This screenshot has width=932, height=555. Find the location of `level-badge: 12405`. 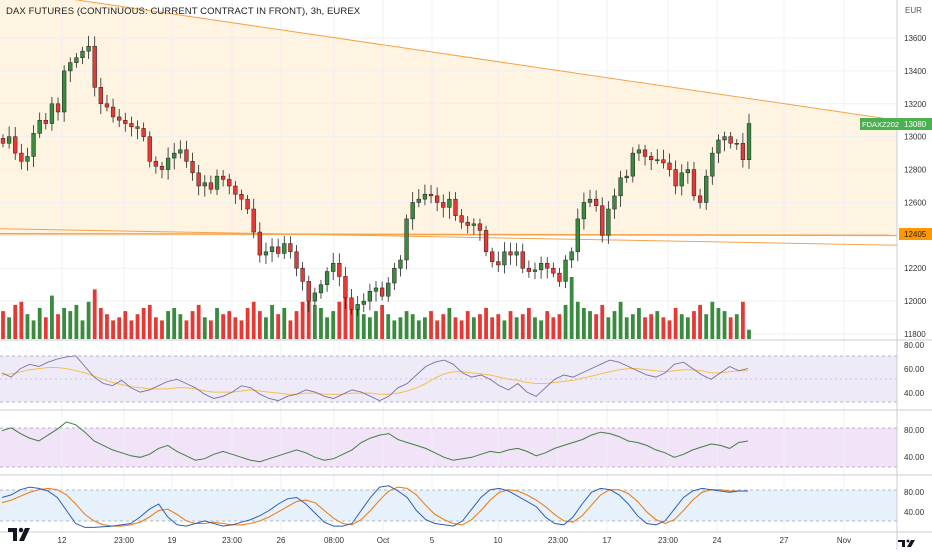

level-badge: 12405 is located at coordinates (915, 234).